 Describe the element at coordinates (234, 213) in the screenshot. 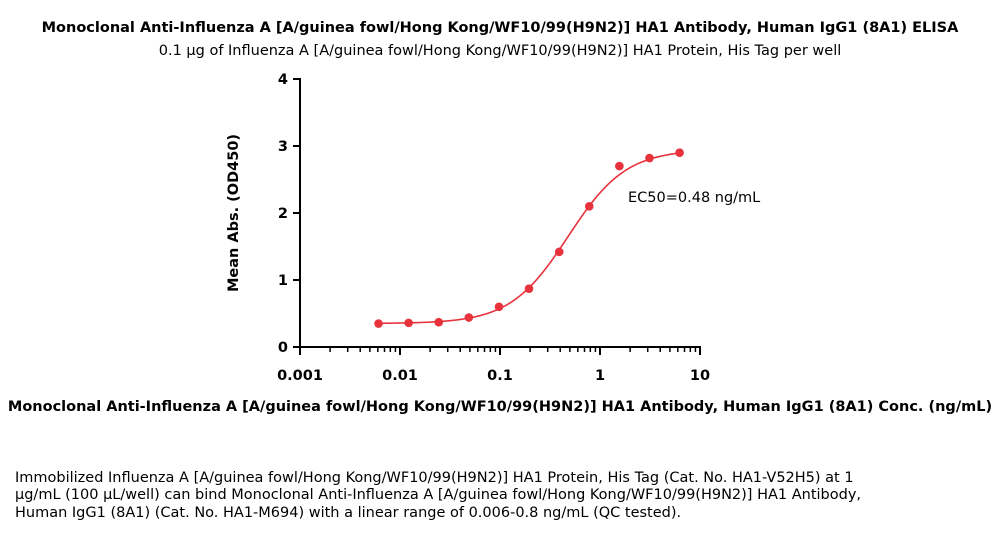

I see `y-axis-label: Mean Abs. (OD450)` at that location.